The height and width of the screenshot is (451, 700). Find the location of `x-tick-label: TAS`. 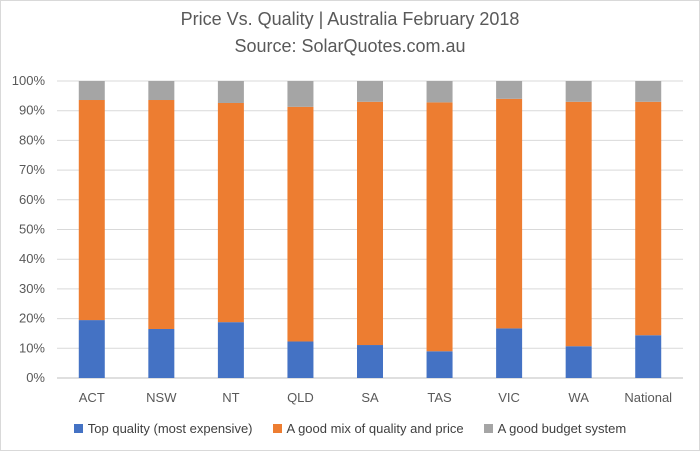

x-tick-label: TAS is located at coordinates (439, 397).